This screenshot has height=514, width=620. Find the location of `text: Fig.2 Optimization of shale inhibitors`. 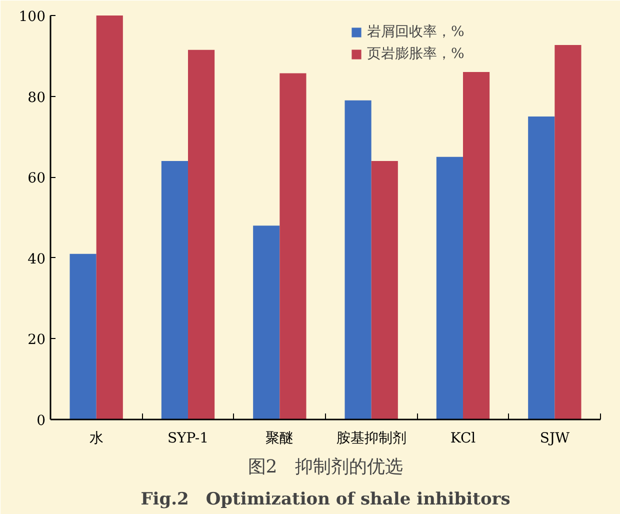

text: Fig.2 Optimization of shale inhibitors is located at coordinates (325, 500).